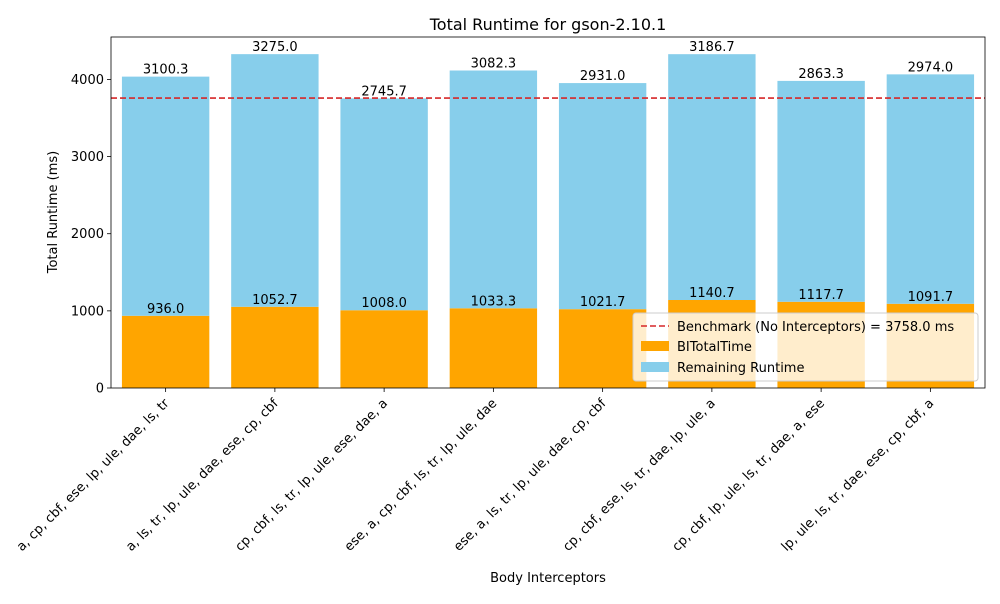  I want to click on data-label-remaining-runtime: 3100.3, so click(166, 70).